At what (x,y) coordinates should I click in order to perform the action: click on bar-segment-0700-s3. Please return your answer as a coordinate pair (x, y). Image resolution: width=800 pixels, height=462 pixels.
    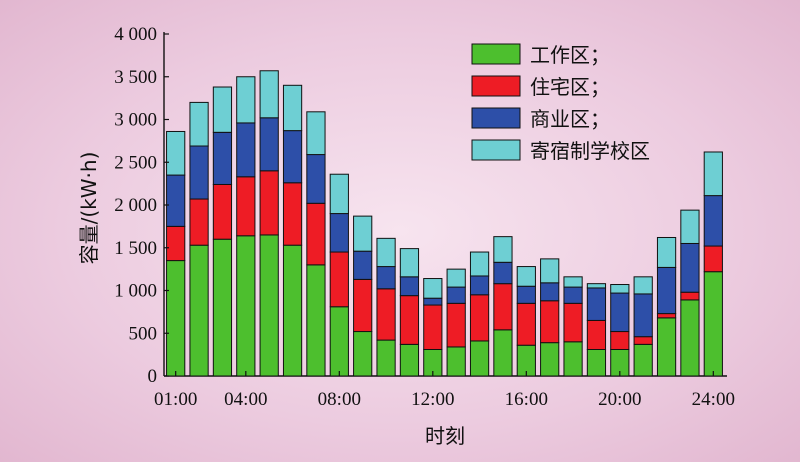
    Looking at the image, I should click on (316, 133).